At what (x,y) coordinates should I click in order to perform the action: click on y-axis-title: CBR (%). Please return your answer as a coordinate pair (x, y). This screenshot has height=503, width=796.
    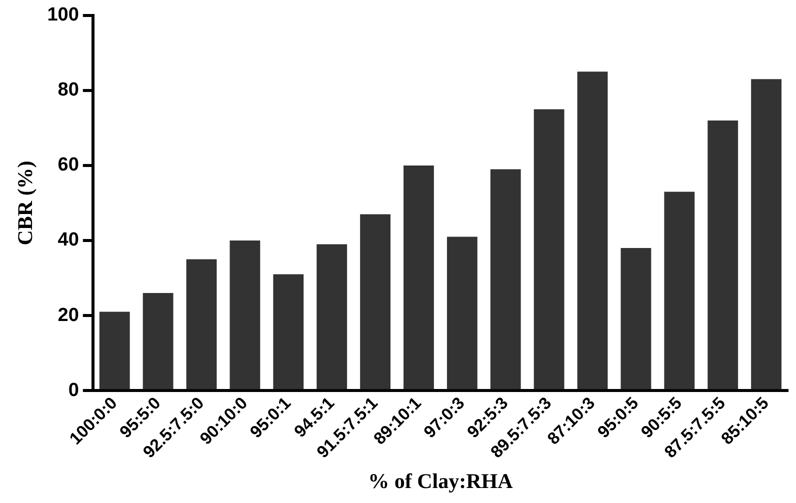
    Looking at the image, I should click on (25, 203).